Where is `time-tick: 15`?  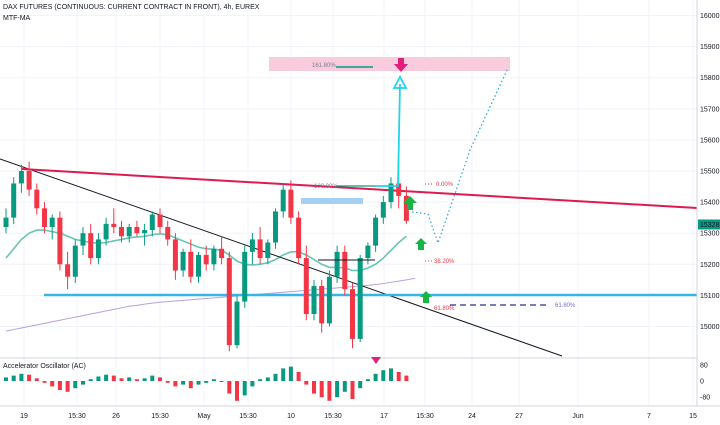 time-tick: 15 is located at coordinates (693, 416).